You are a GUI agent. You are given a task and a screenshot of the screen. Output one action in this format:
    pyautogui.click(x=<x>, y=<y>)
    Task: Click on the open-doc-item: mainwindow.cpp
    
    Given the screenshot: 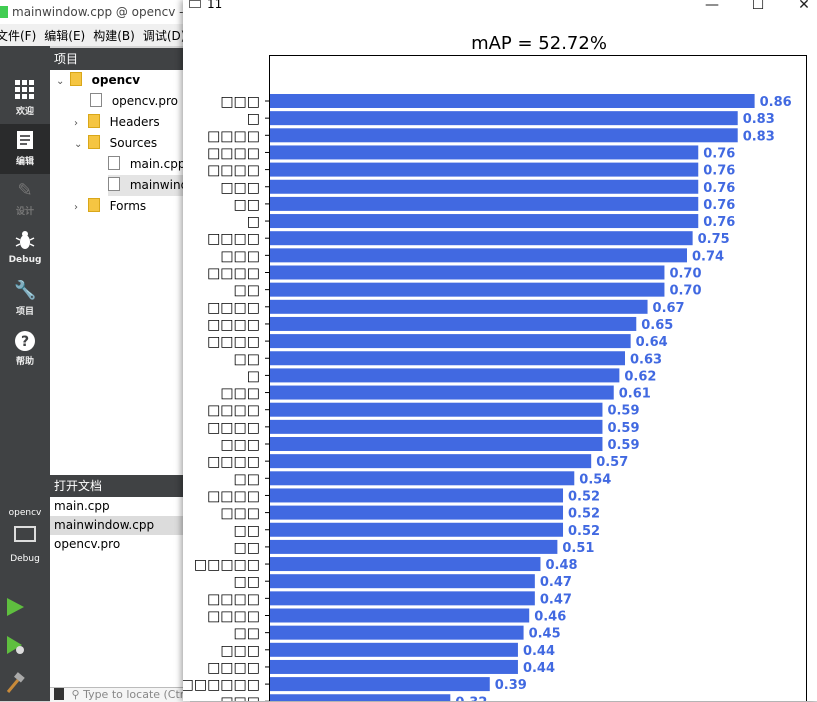 What is the action you would take?
    pyautogui.click(x=120, y=525)
    